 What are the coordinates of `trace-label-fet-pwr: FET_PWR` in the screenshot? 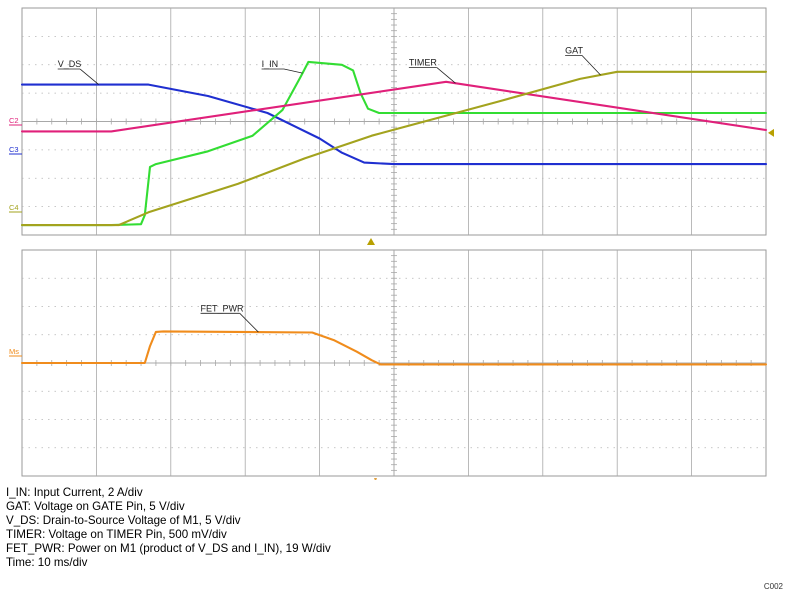 It's located at (223, 308).